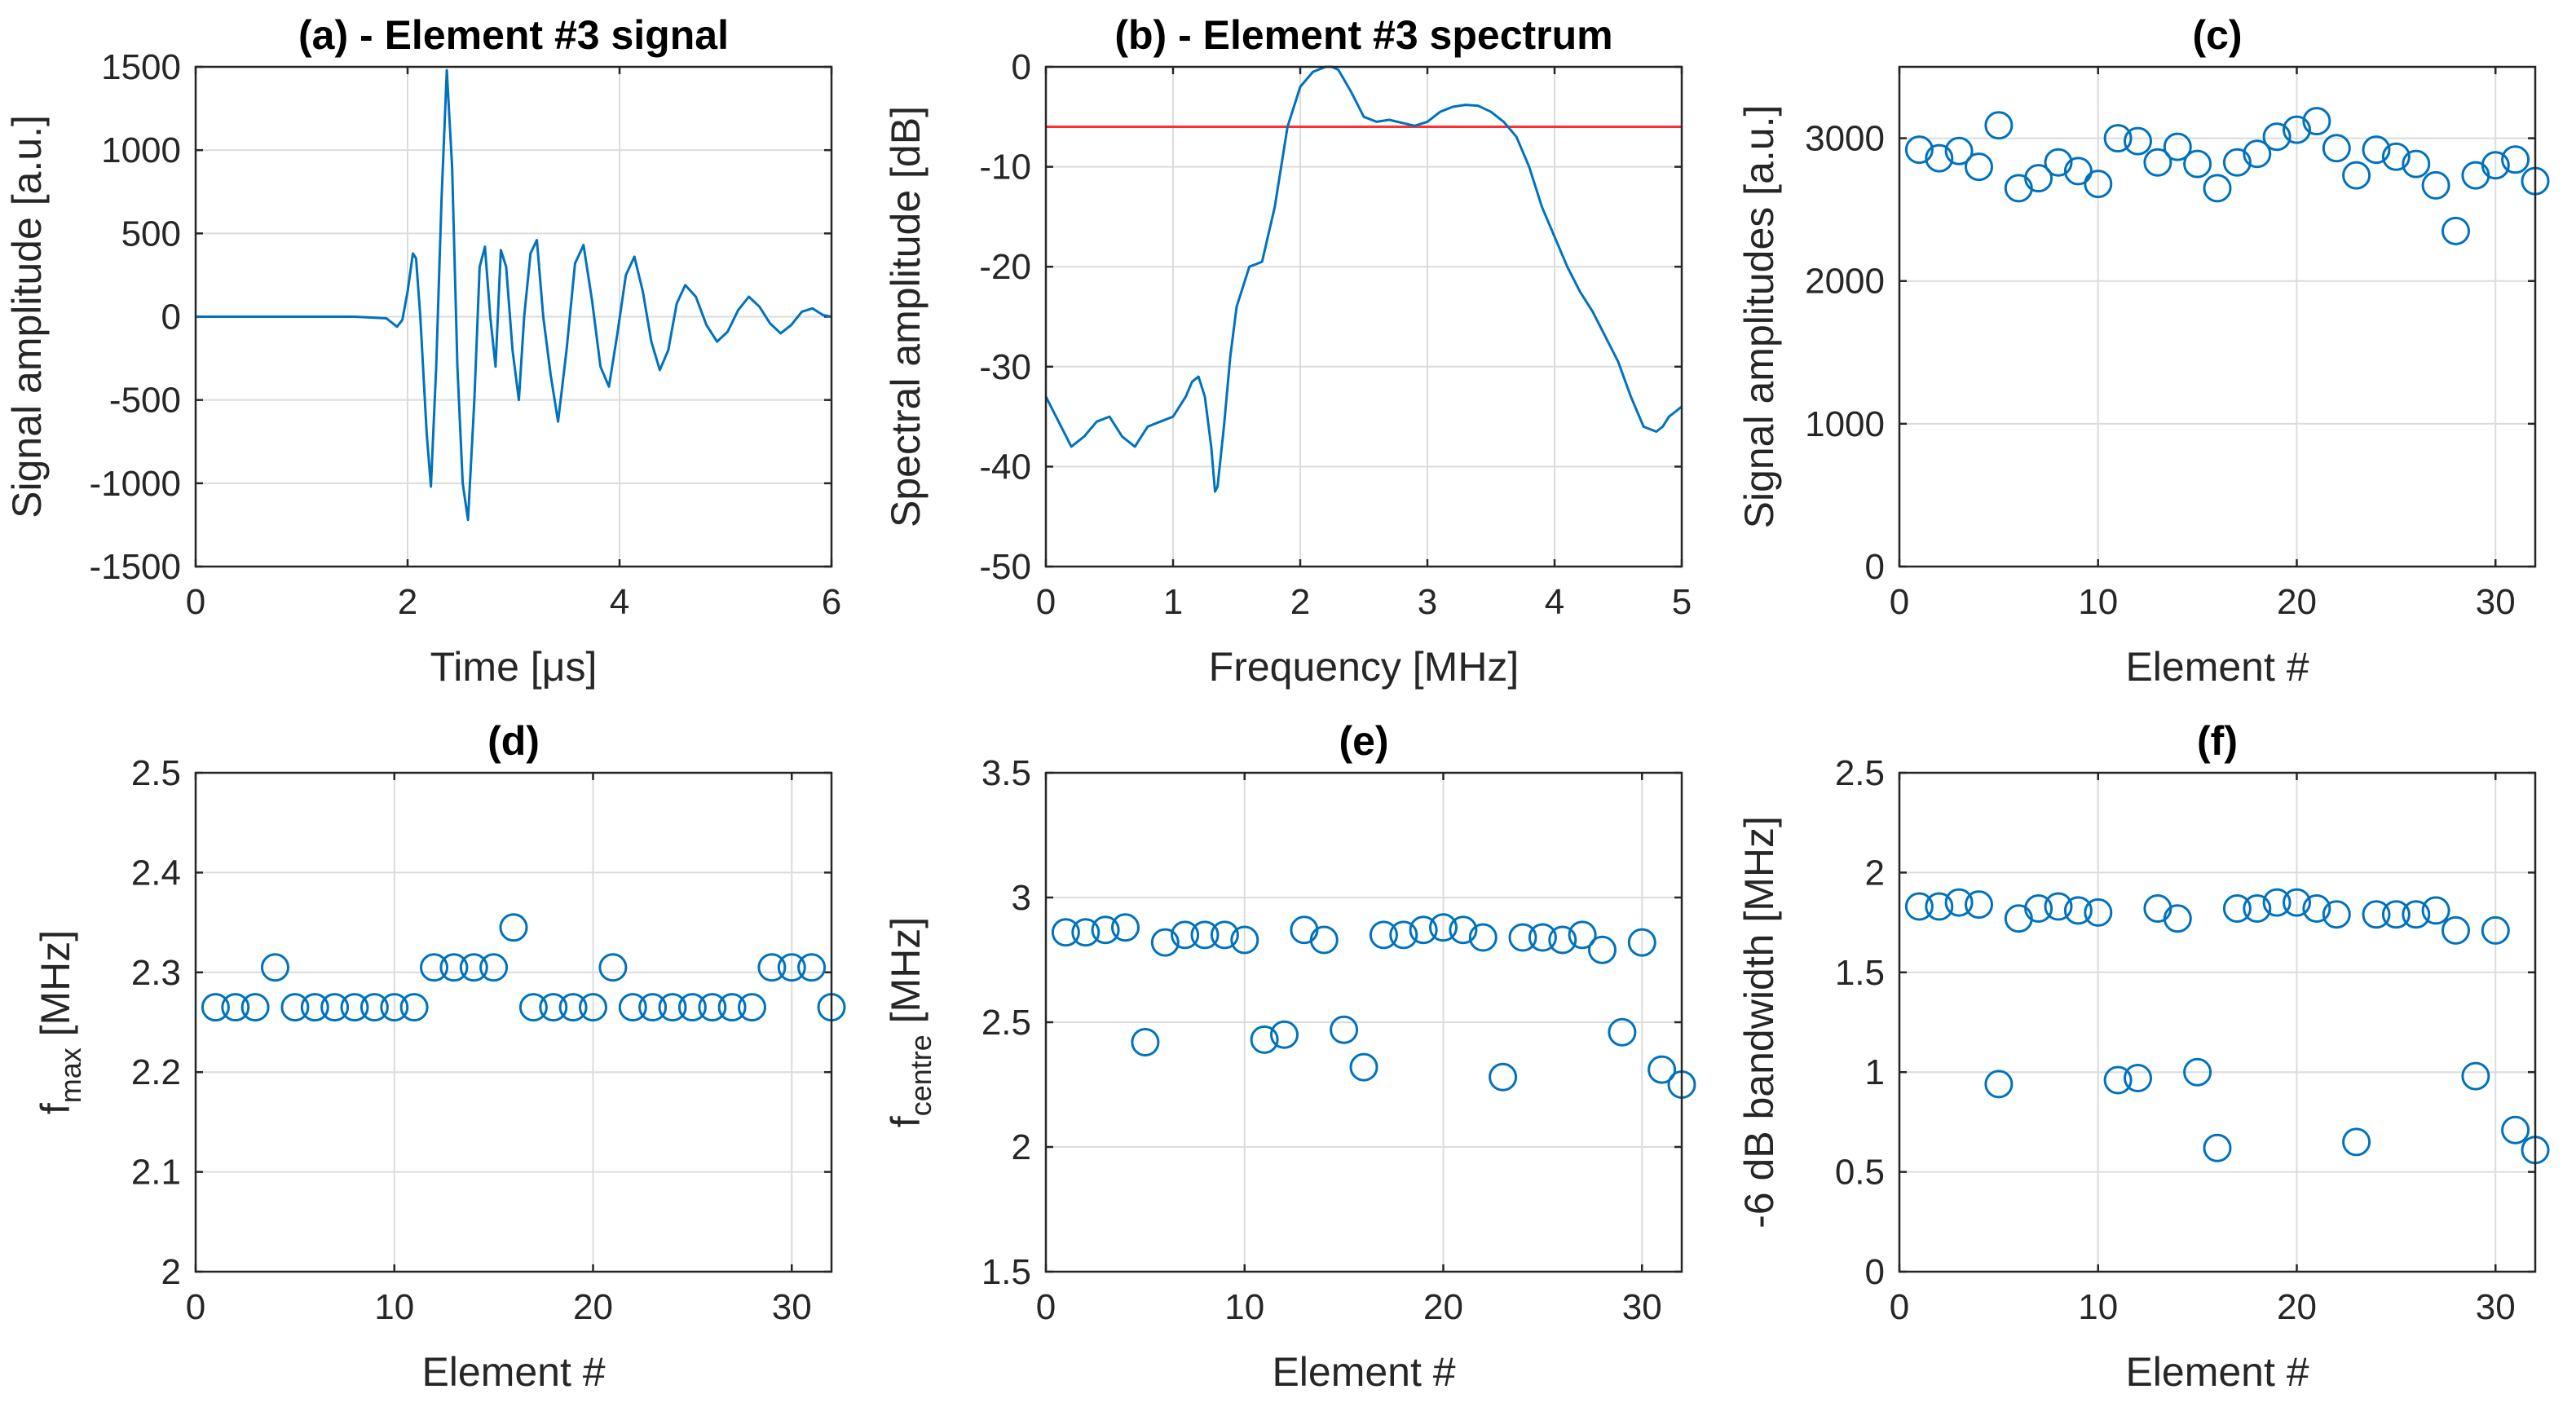  I want to click on y-tick-label: -1000, so click(135, 484).